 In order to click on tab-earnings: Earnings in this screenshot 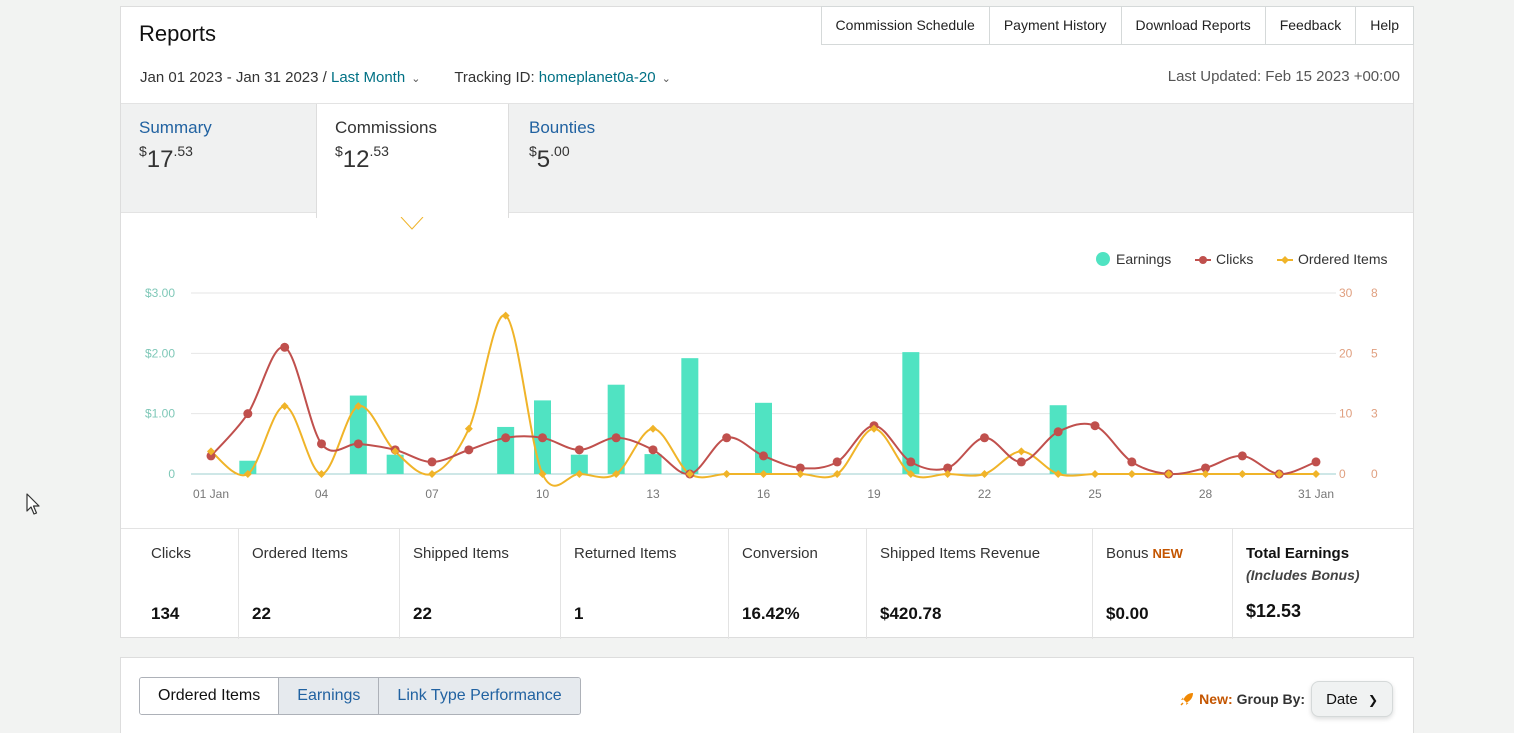, I will do `click(328, 696)`.